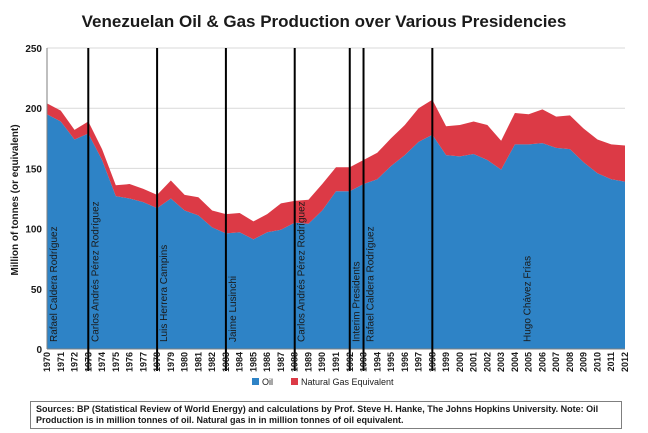 Image resolution: width=648 pixels, height=433 pixels. Describe the element at coordinates (37, 290) in the screenshot. I see `y-tick-label: 50` at that location.